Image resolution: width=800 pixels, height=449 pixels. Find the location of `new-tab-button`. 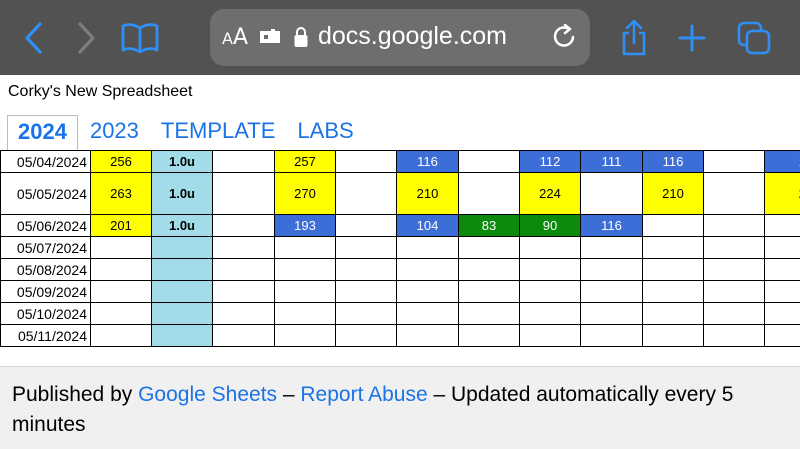

new-tab-button is located at coordinates (692, 38).